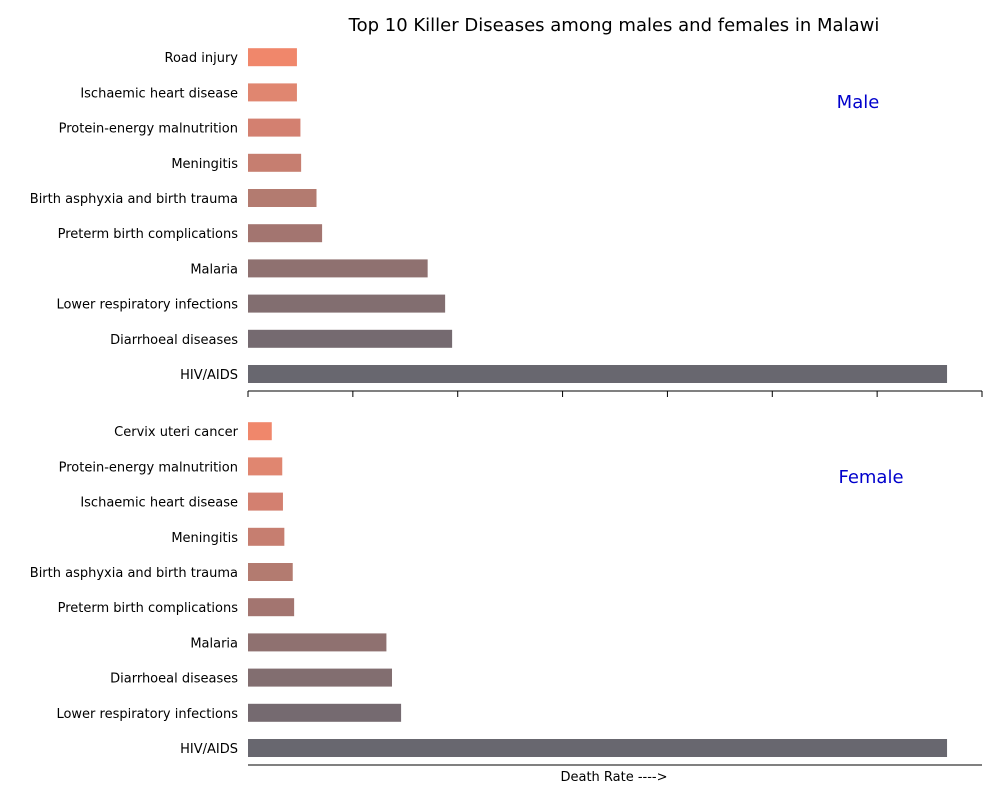 This screenshot has width=1000, height=800. I want to click on panel-label: Female, so click(870, 477).